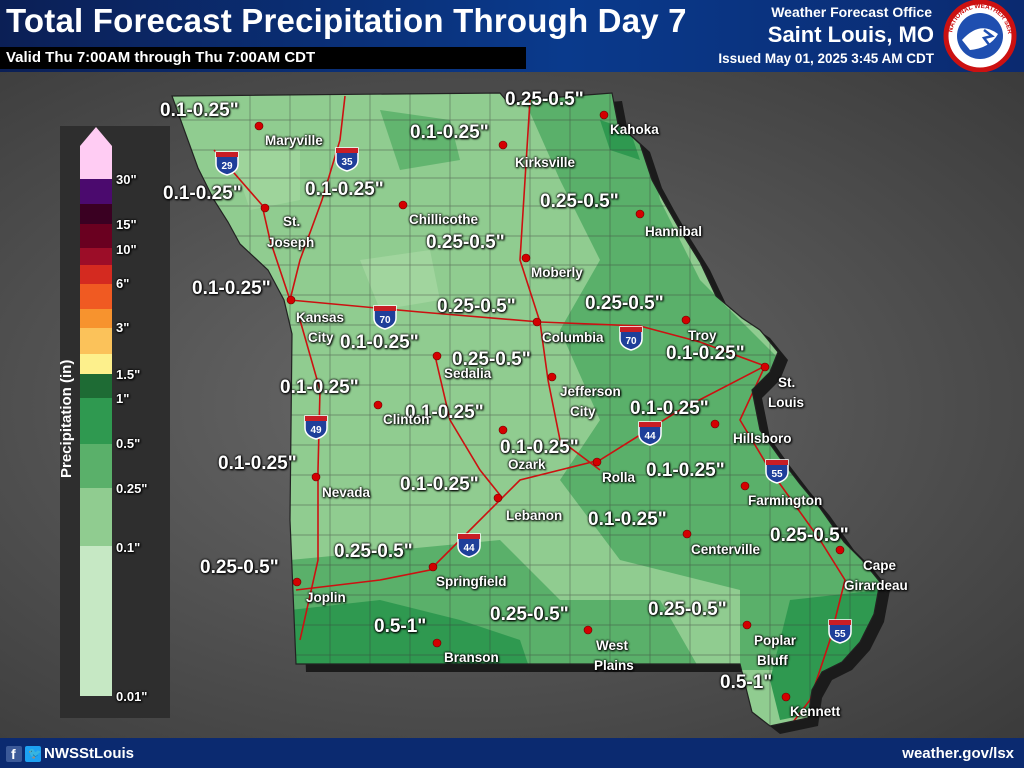 This screenshot has height=768, width=1024. I want to click on city-label: St., so click(787, 382).